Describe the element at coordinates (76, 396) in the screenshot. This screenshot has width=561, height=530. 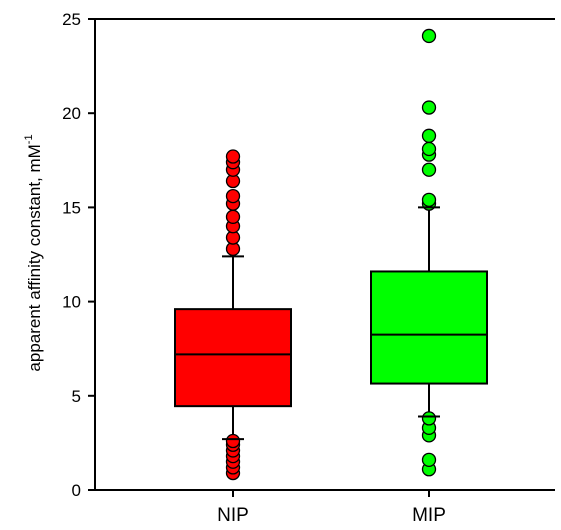
I see `y-tick-label: 5` at that location.